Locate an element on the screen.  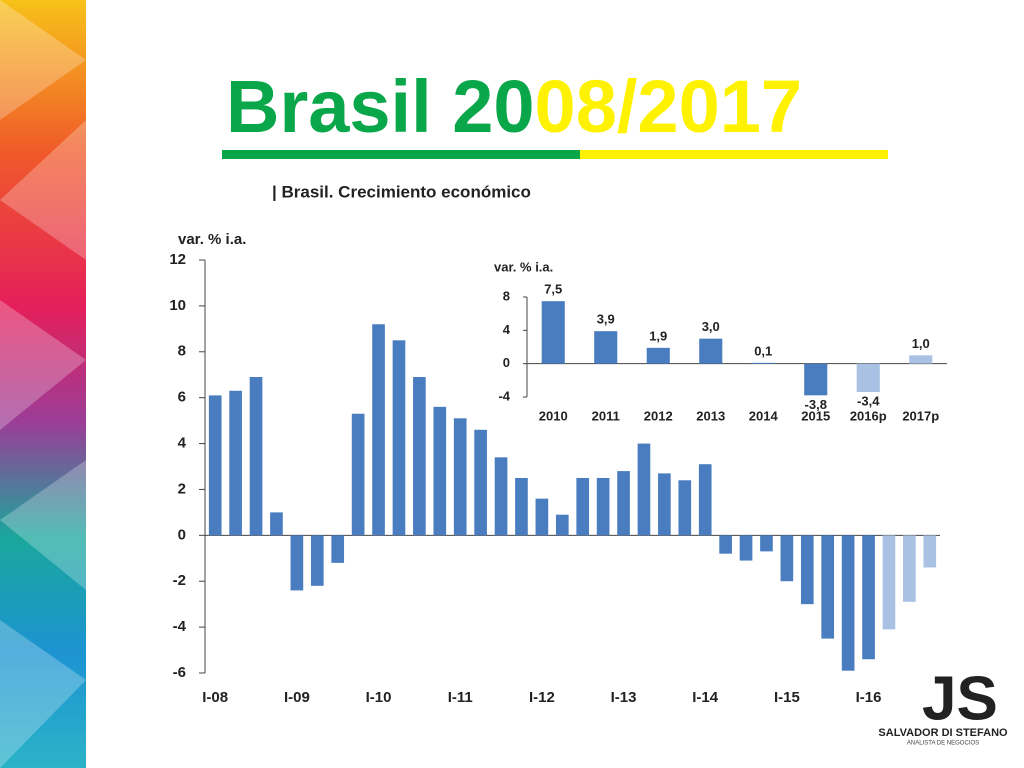
y-tick-label: -6 is located at coordinates (179, 672).